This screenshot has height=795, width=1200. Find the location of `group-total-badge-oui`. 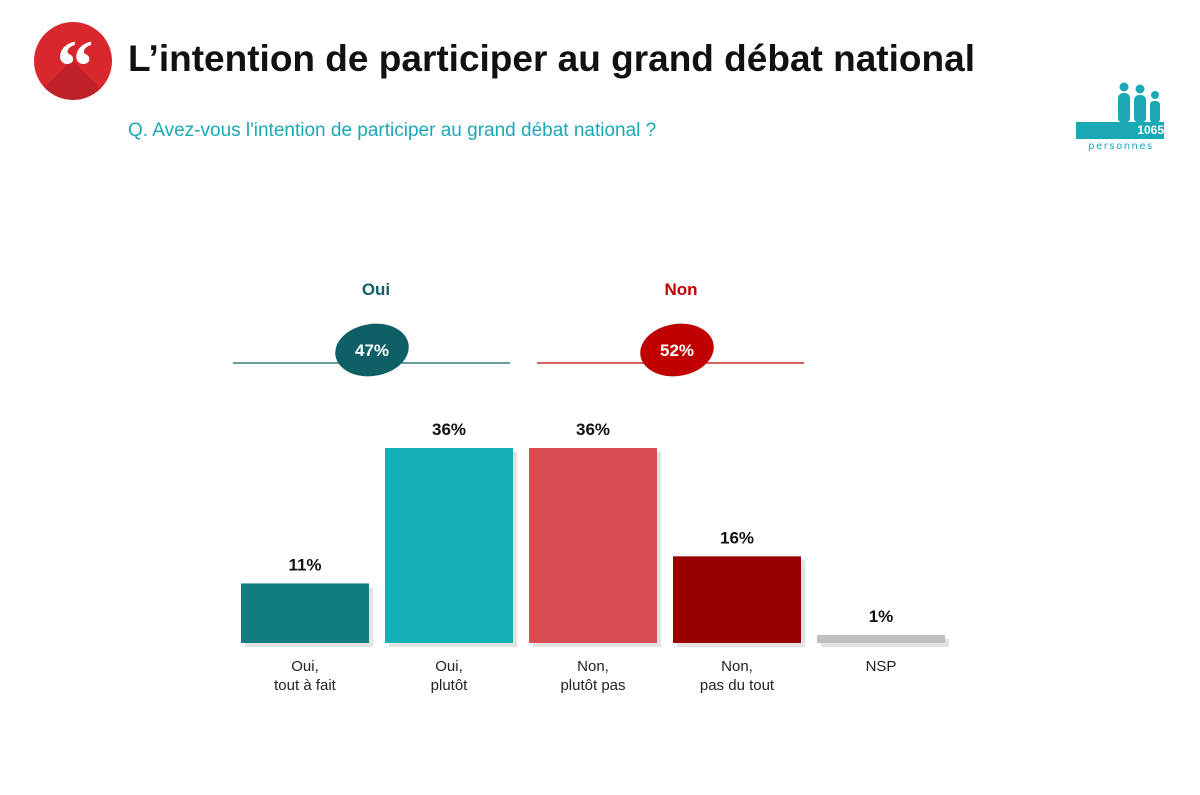

group-total-badge-oui is located at coordinates (372, 350).